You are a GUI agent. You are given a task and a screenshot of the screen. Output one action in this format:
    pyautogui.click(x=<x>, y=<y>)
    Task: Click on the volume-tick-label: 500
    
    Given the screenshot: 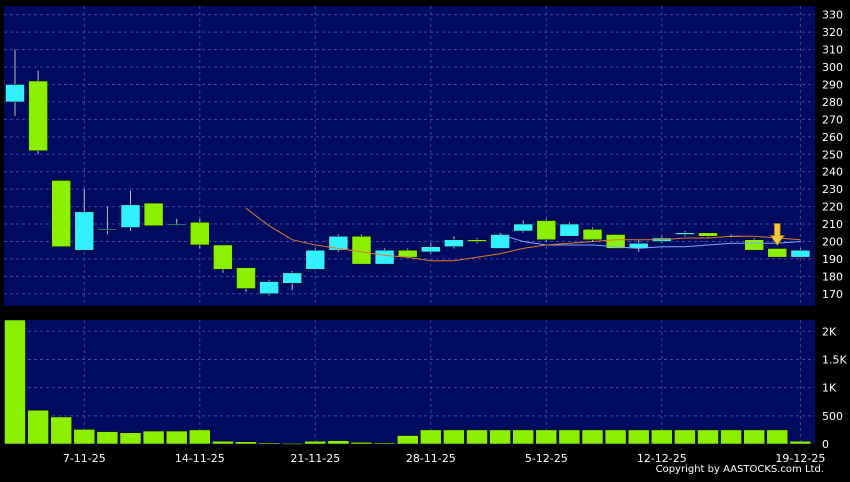 What is the action you would take?
    pyautogui.click(x=832, y=416)
    